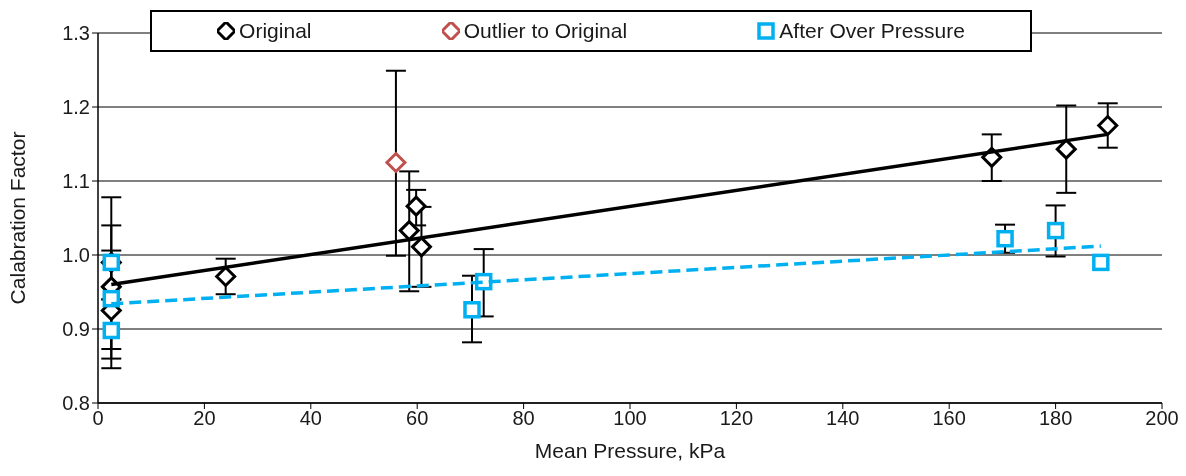 This screenshot has width=1186, height=476. Describe the element at coordinates (523, 418) in the screenshot. I see `x-tick-label: 80` at that location.